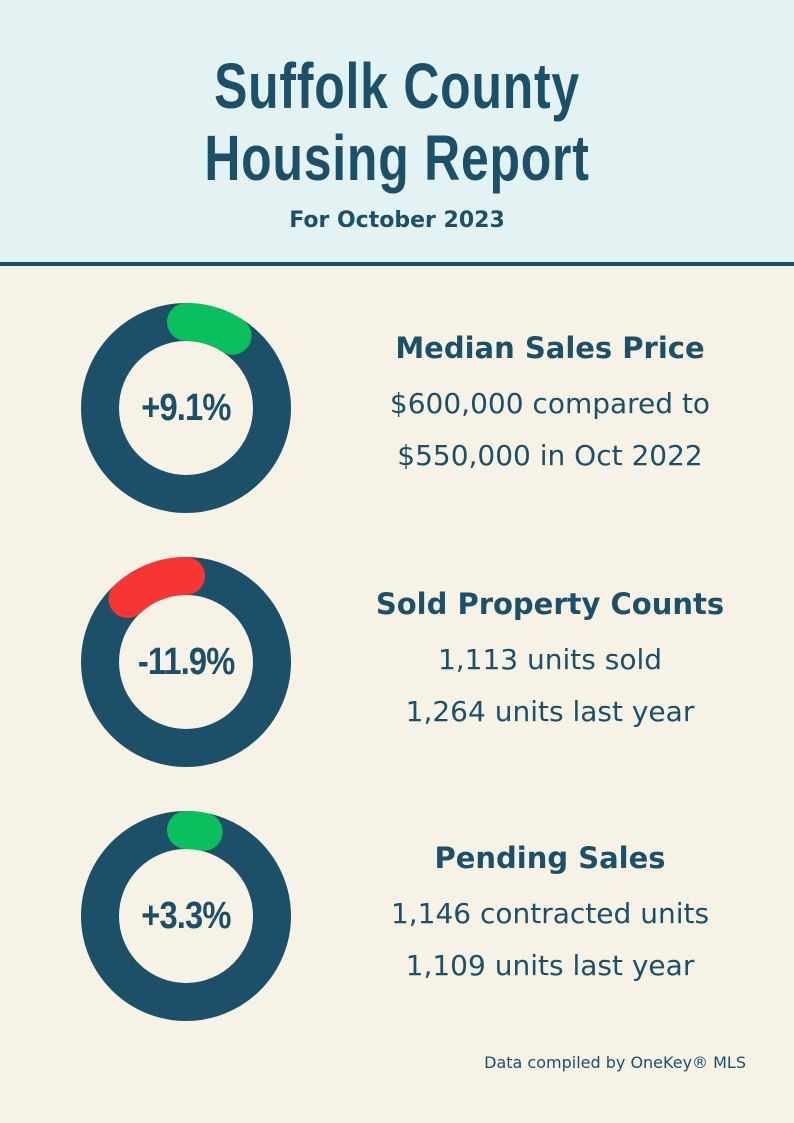 Image resolution: width=794 pixels, height=1123 pixels. What do you see at coordinates (397, 220) in the screenshot?
I see `report-subtitle: For October 2023` at bounding box center [397, 220].